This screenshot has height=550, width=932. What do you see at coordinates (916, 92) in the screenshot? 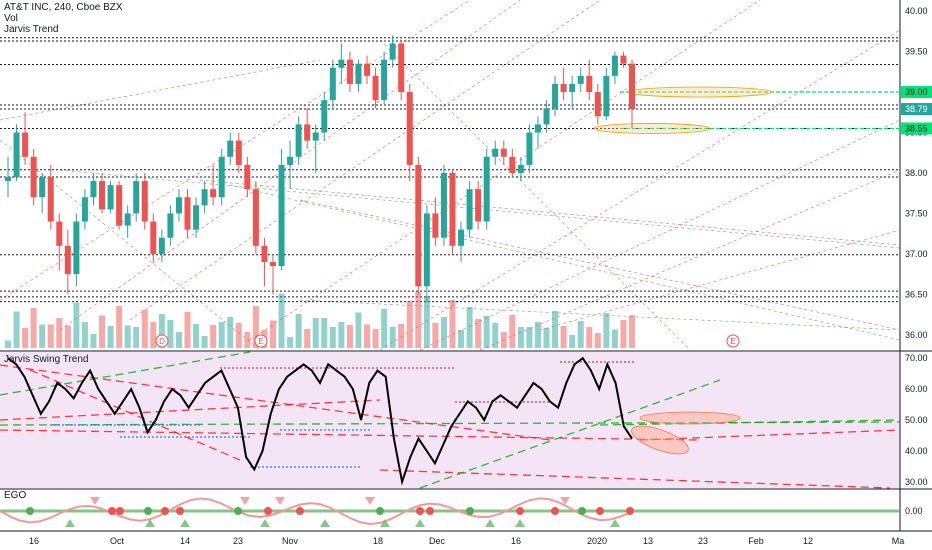
I see `price-label-badge: 39.00` at bounding box center [916, 92].